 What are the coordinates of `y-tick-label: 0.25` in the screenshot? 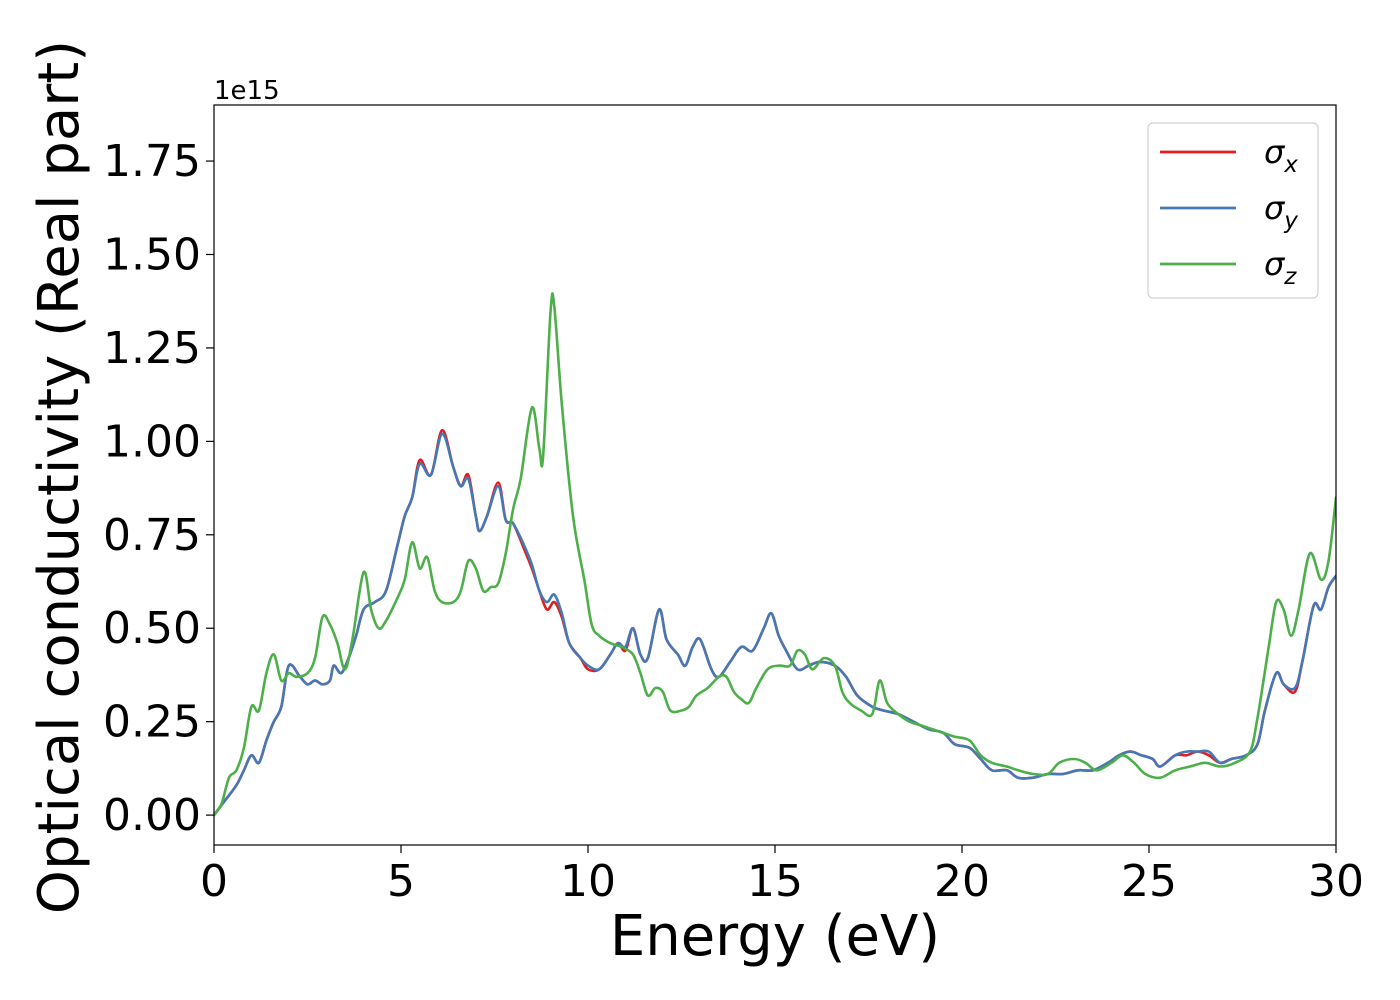 It's located at (152, 722).